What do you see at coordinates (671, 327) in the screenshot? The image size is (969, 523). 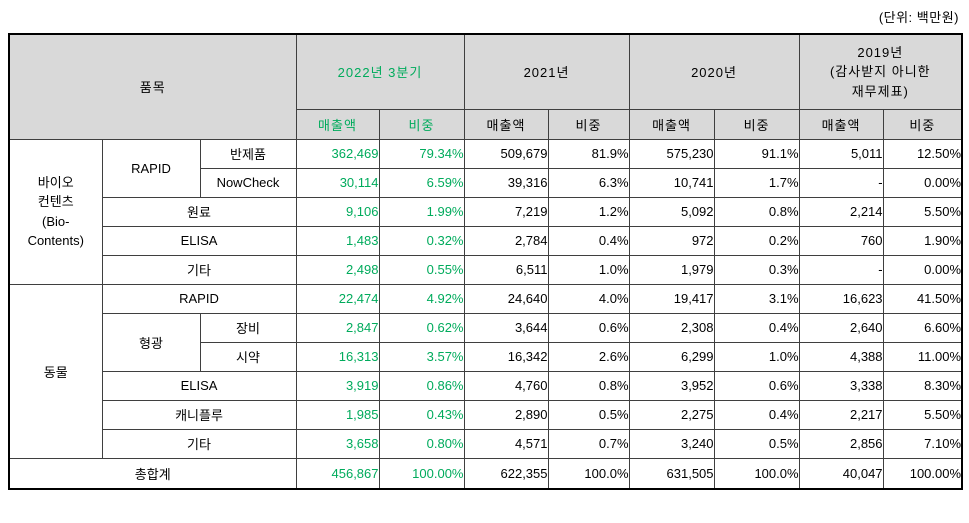 I see `value-cell: 2,308` at bounding box center [671, 327].